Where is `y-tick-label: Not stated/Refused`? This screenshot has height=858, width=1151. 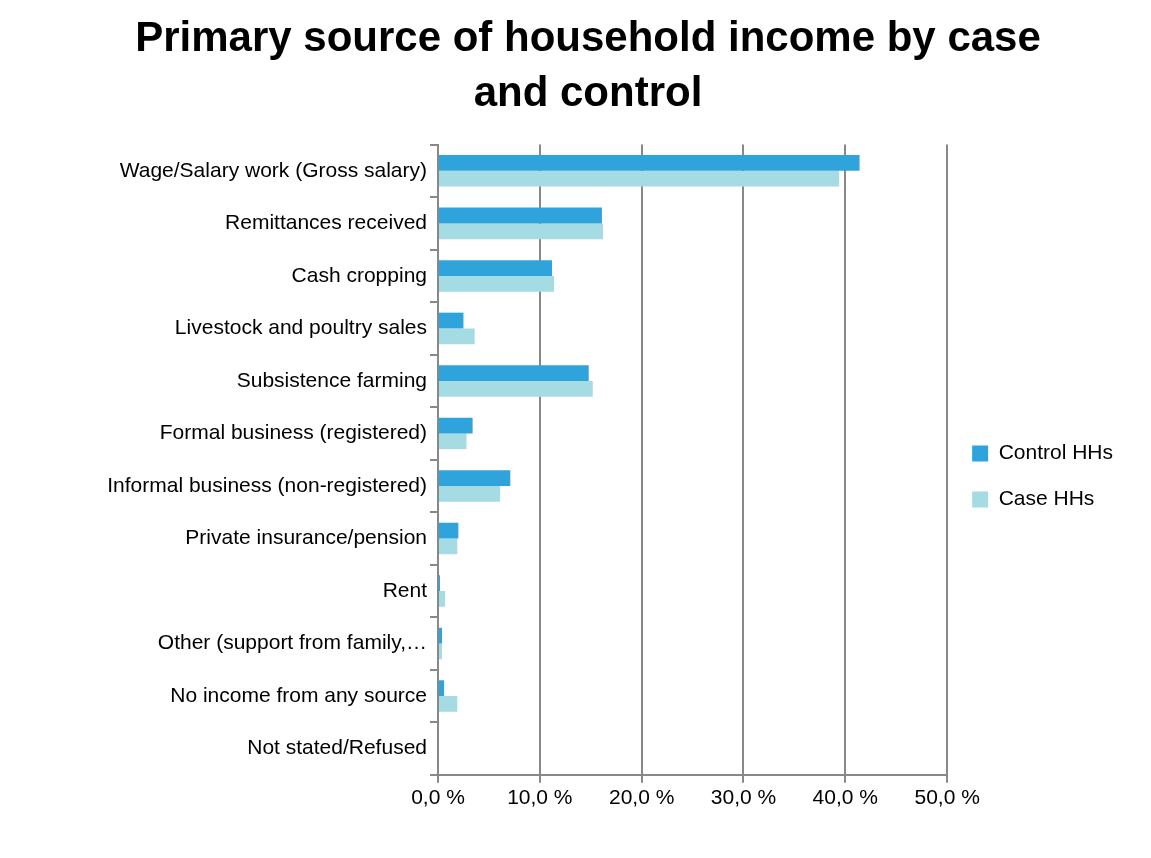
y-tick-label: Not stated/Refused is located at coordinates (337, 747).